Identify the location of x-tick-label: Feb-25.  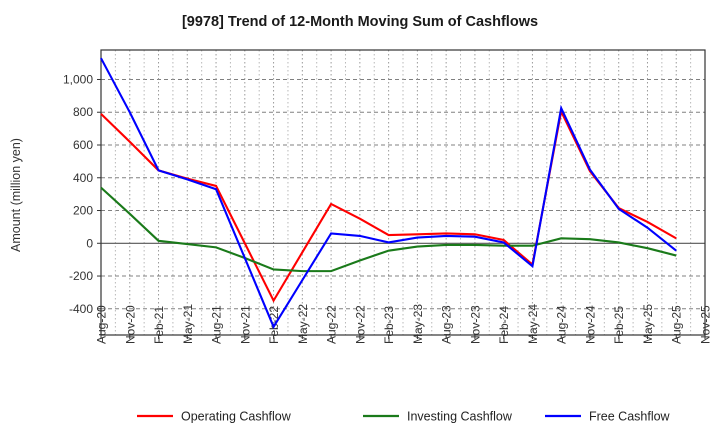
(619, 325).